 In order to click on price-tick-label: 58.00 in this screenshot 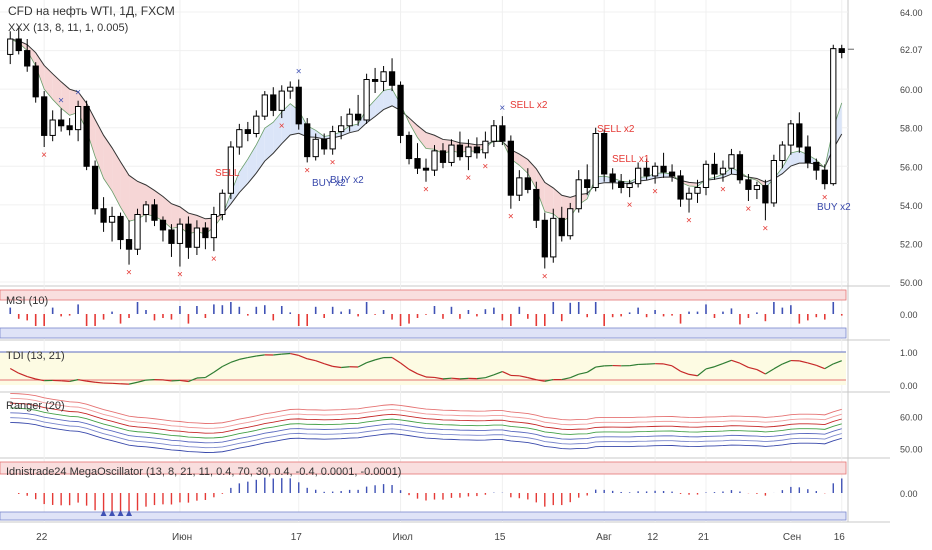, I will do `click(911, 129)`.